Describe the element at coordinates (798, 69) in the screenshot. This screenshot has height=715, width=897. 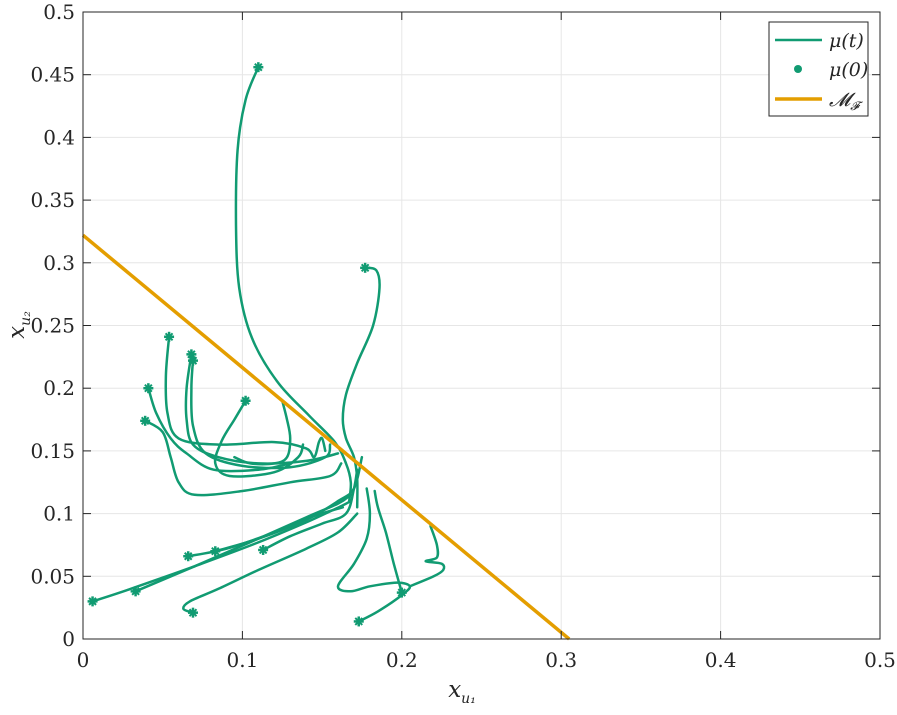
I see `legend-marker-swatch` at that location.